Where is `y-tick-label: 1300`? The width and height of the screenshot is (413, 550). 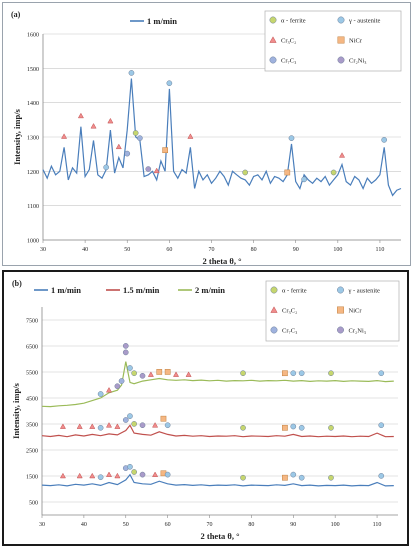
y-tick-label: 1300 is located at coordinates (33, 139).